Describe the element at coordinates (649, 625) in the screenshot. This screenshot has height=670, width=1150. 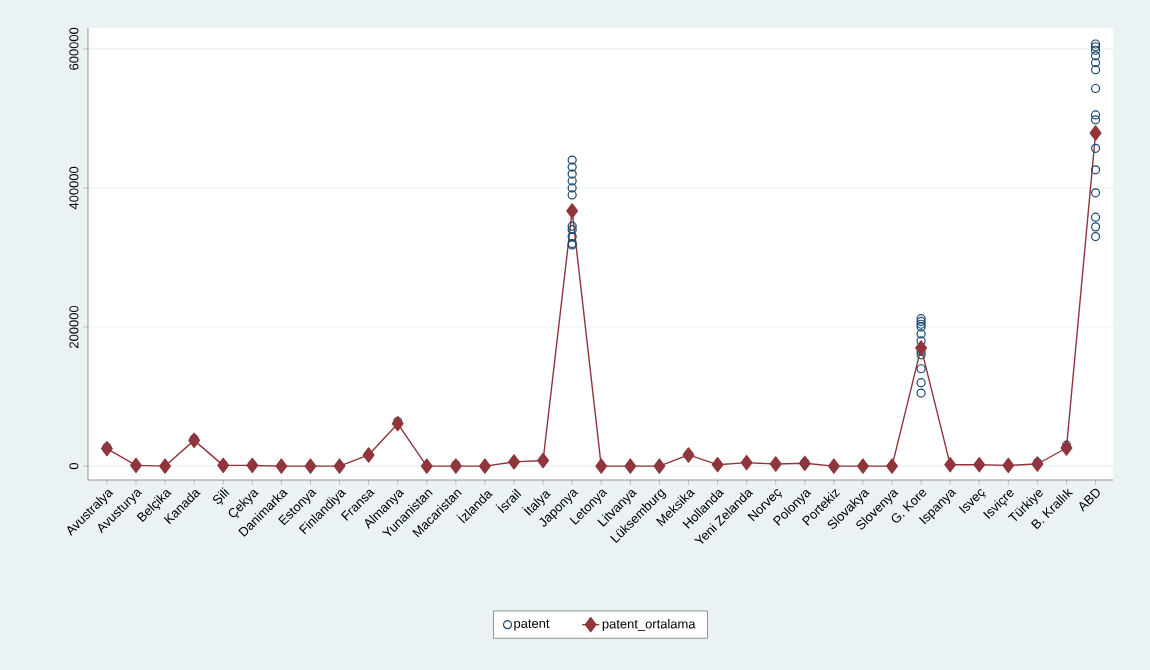
I see `legend-label: patent_ortalama` at that location.